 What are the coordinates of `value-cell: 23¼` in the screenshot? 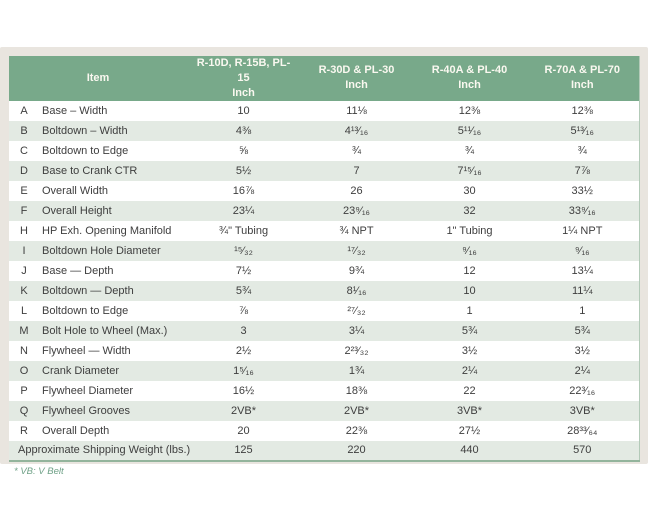 It's located at (243, 210).